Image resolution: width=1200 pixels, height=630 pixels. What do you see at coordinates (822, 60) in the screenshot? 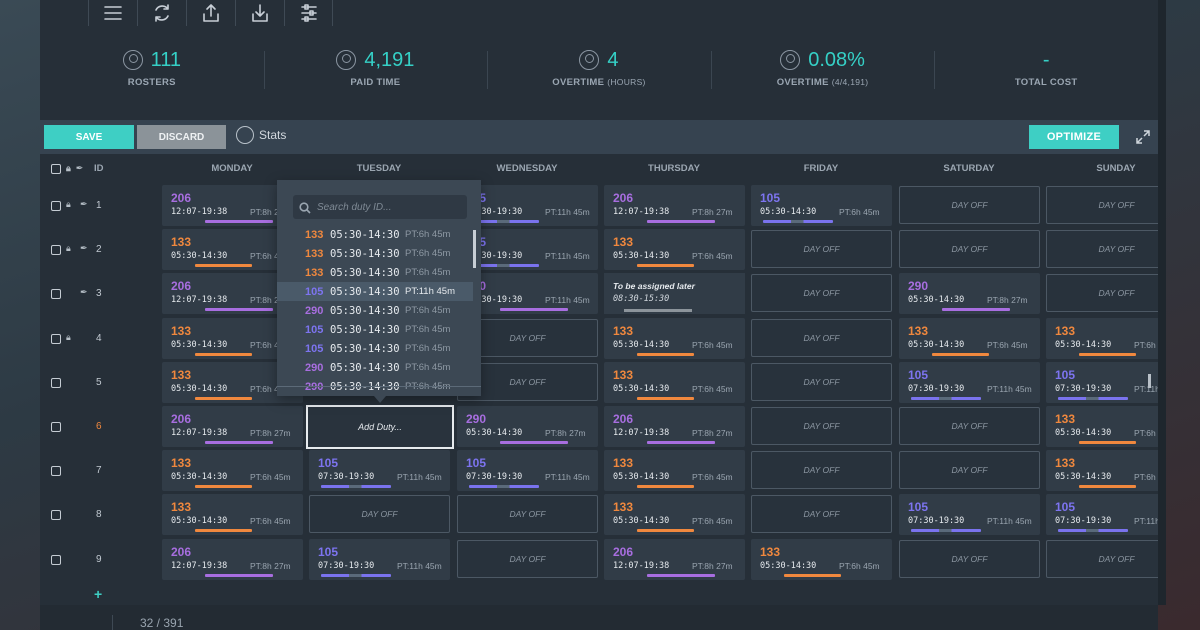
I see `stat-top: 0.08%` at bounding box center [822, 60].